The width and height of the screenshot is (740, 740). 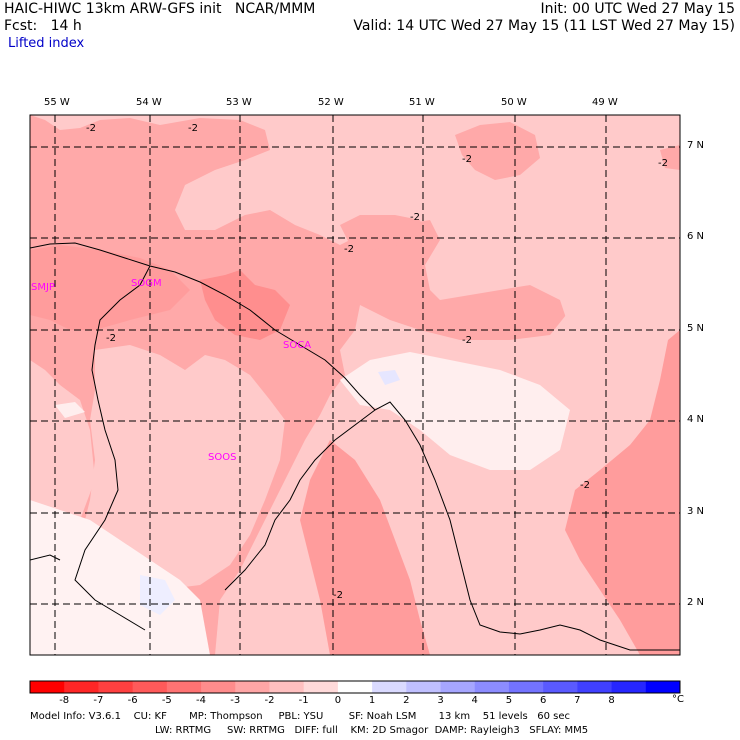 I want to click on lon-label-52w: 52 W, so click(x=331, y=102).